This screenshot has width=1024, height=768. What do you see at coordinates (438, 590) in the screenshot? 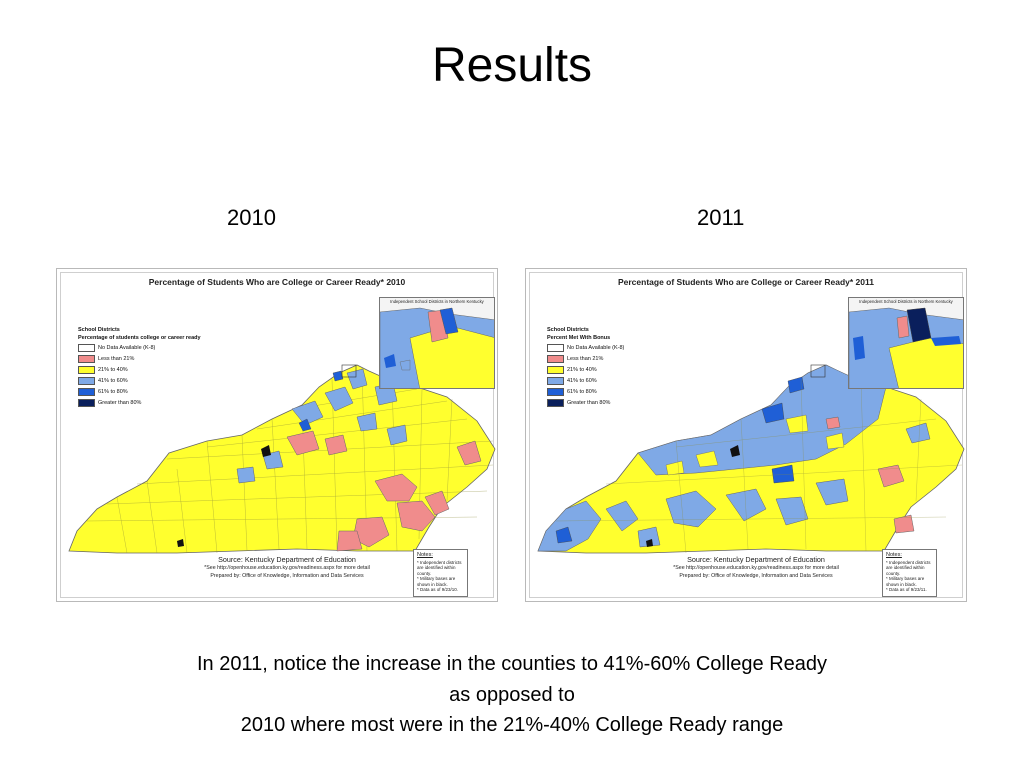
I see `note-item: * Data as of 9/23/10.` at bounding box center [438, 590].